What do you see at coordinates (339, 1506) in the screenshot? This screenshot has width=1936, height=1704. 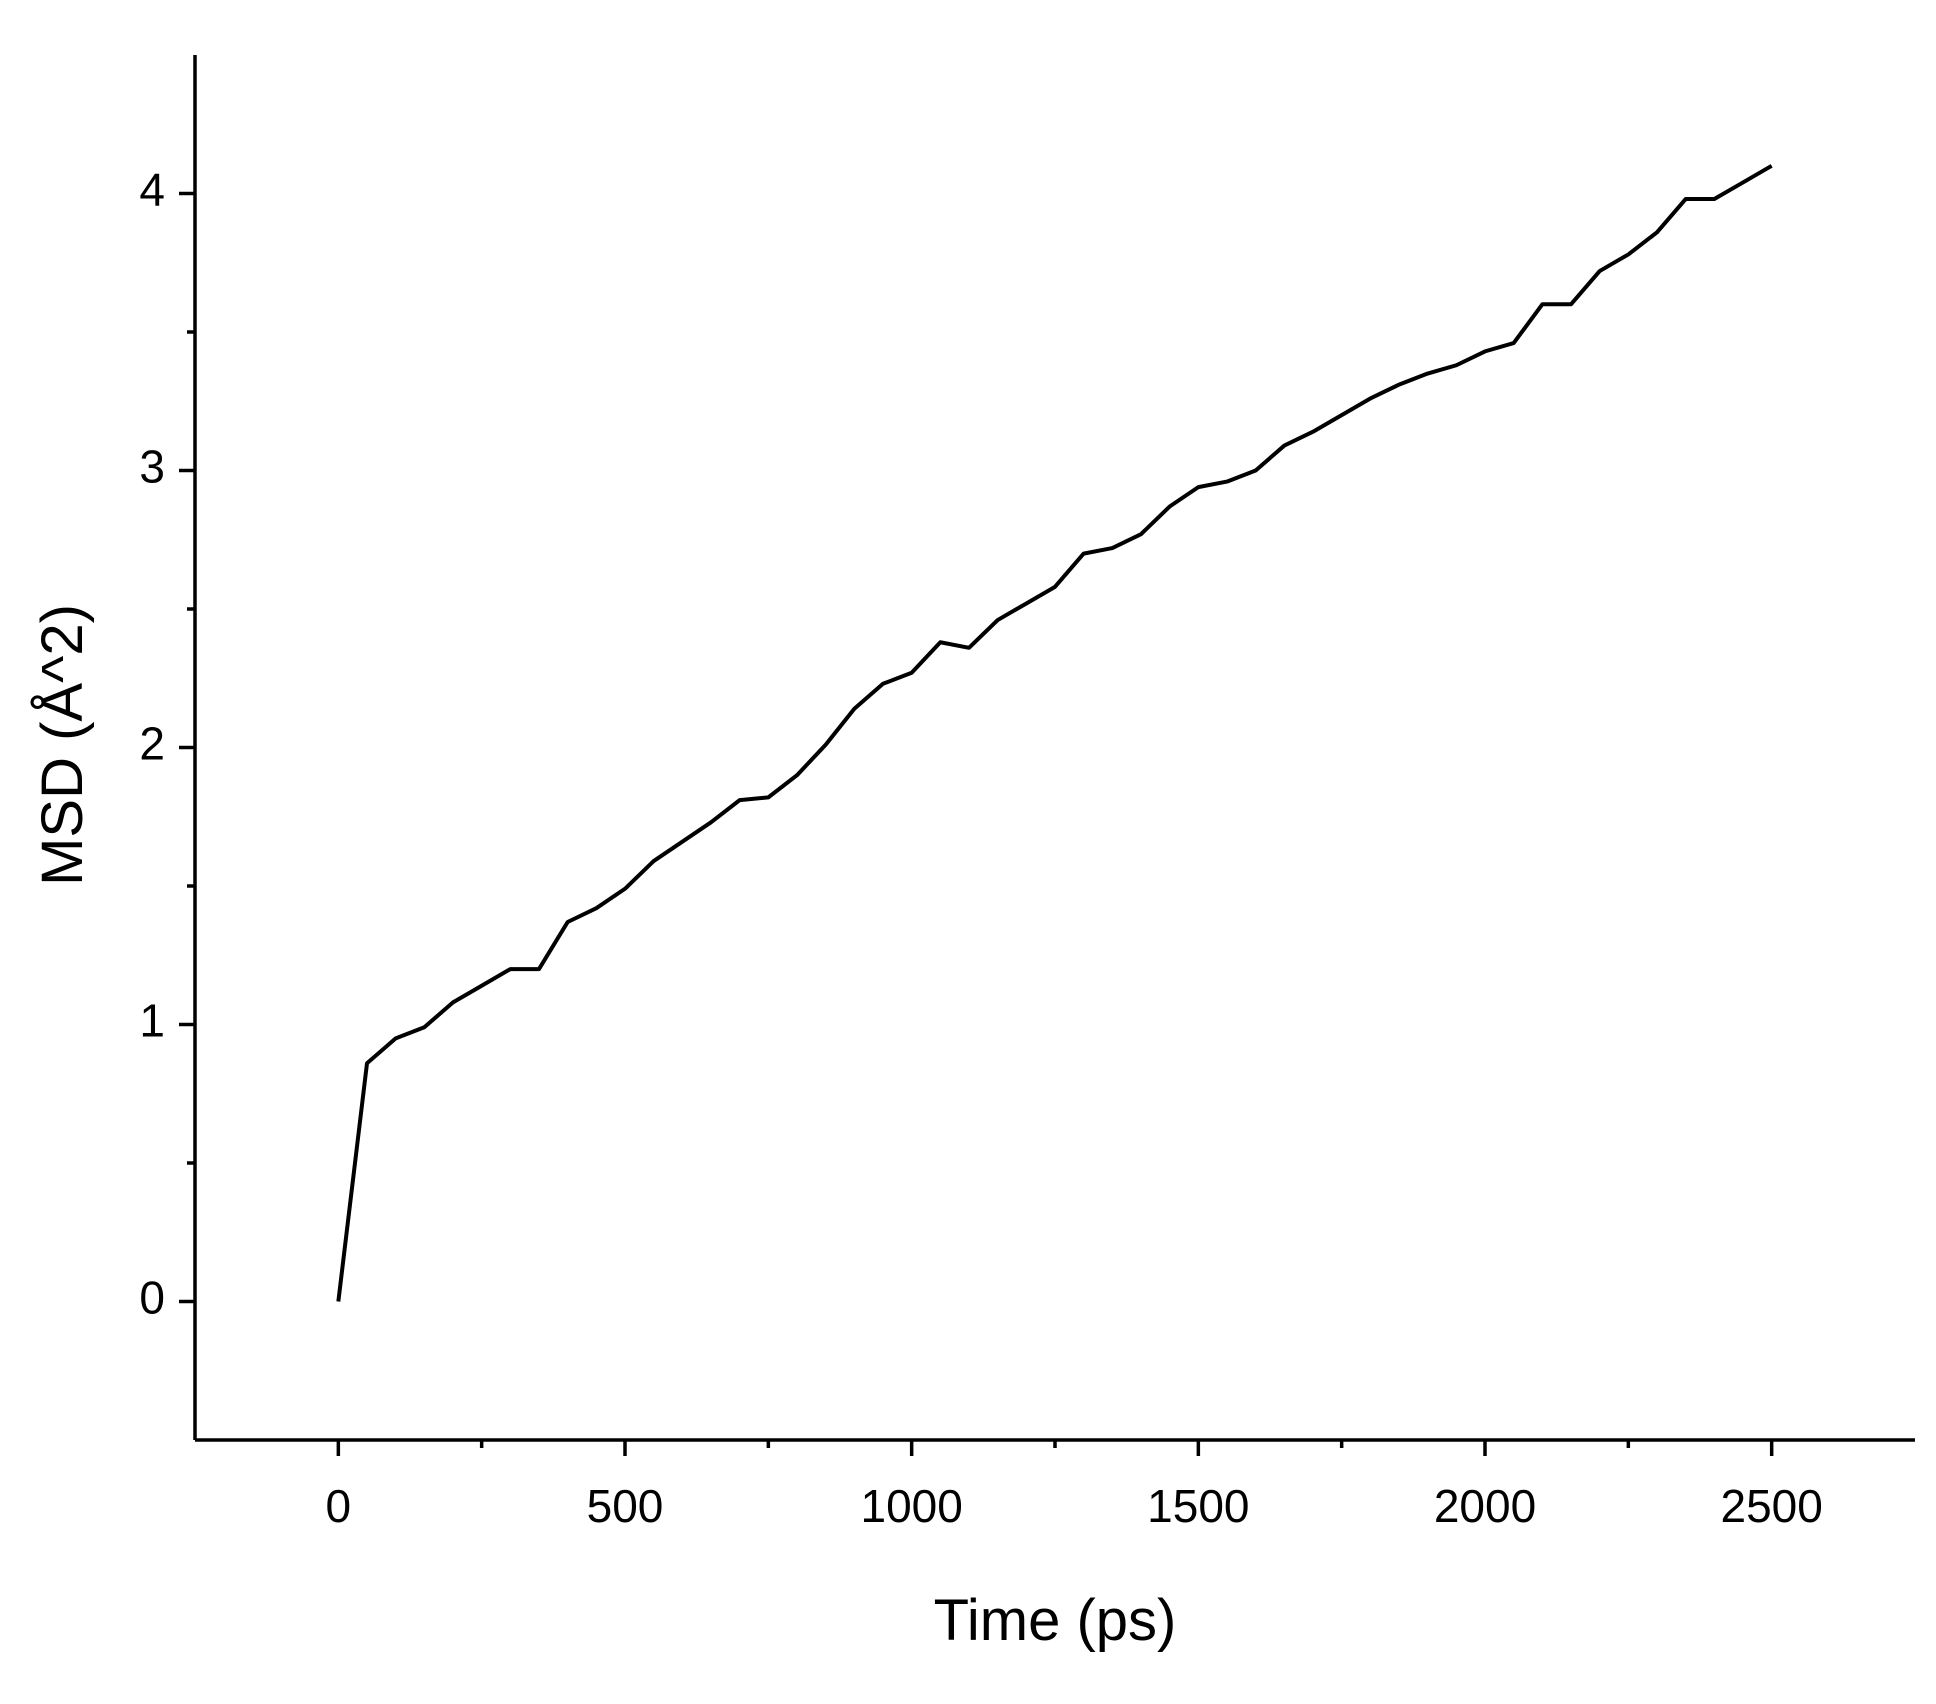 I see `x-tick-label: 0` at bounding box center [339, 1506].